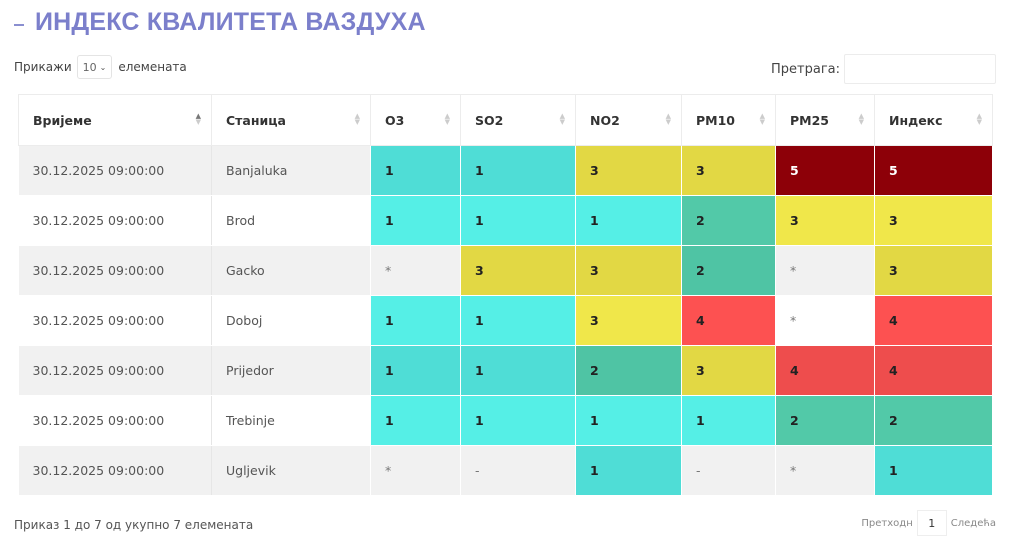 The width and height of the screenshot is (1024, 536). I want to click on pm10-value-cell: 1, so click(728, 420).